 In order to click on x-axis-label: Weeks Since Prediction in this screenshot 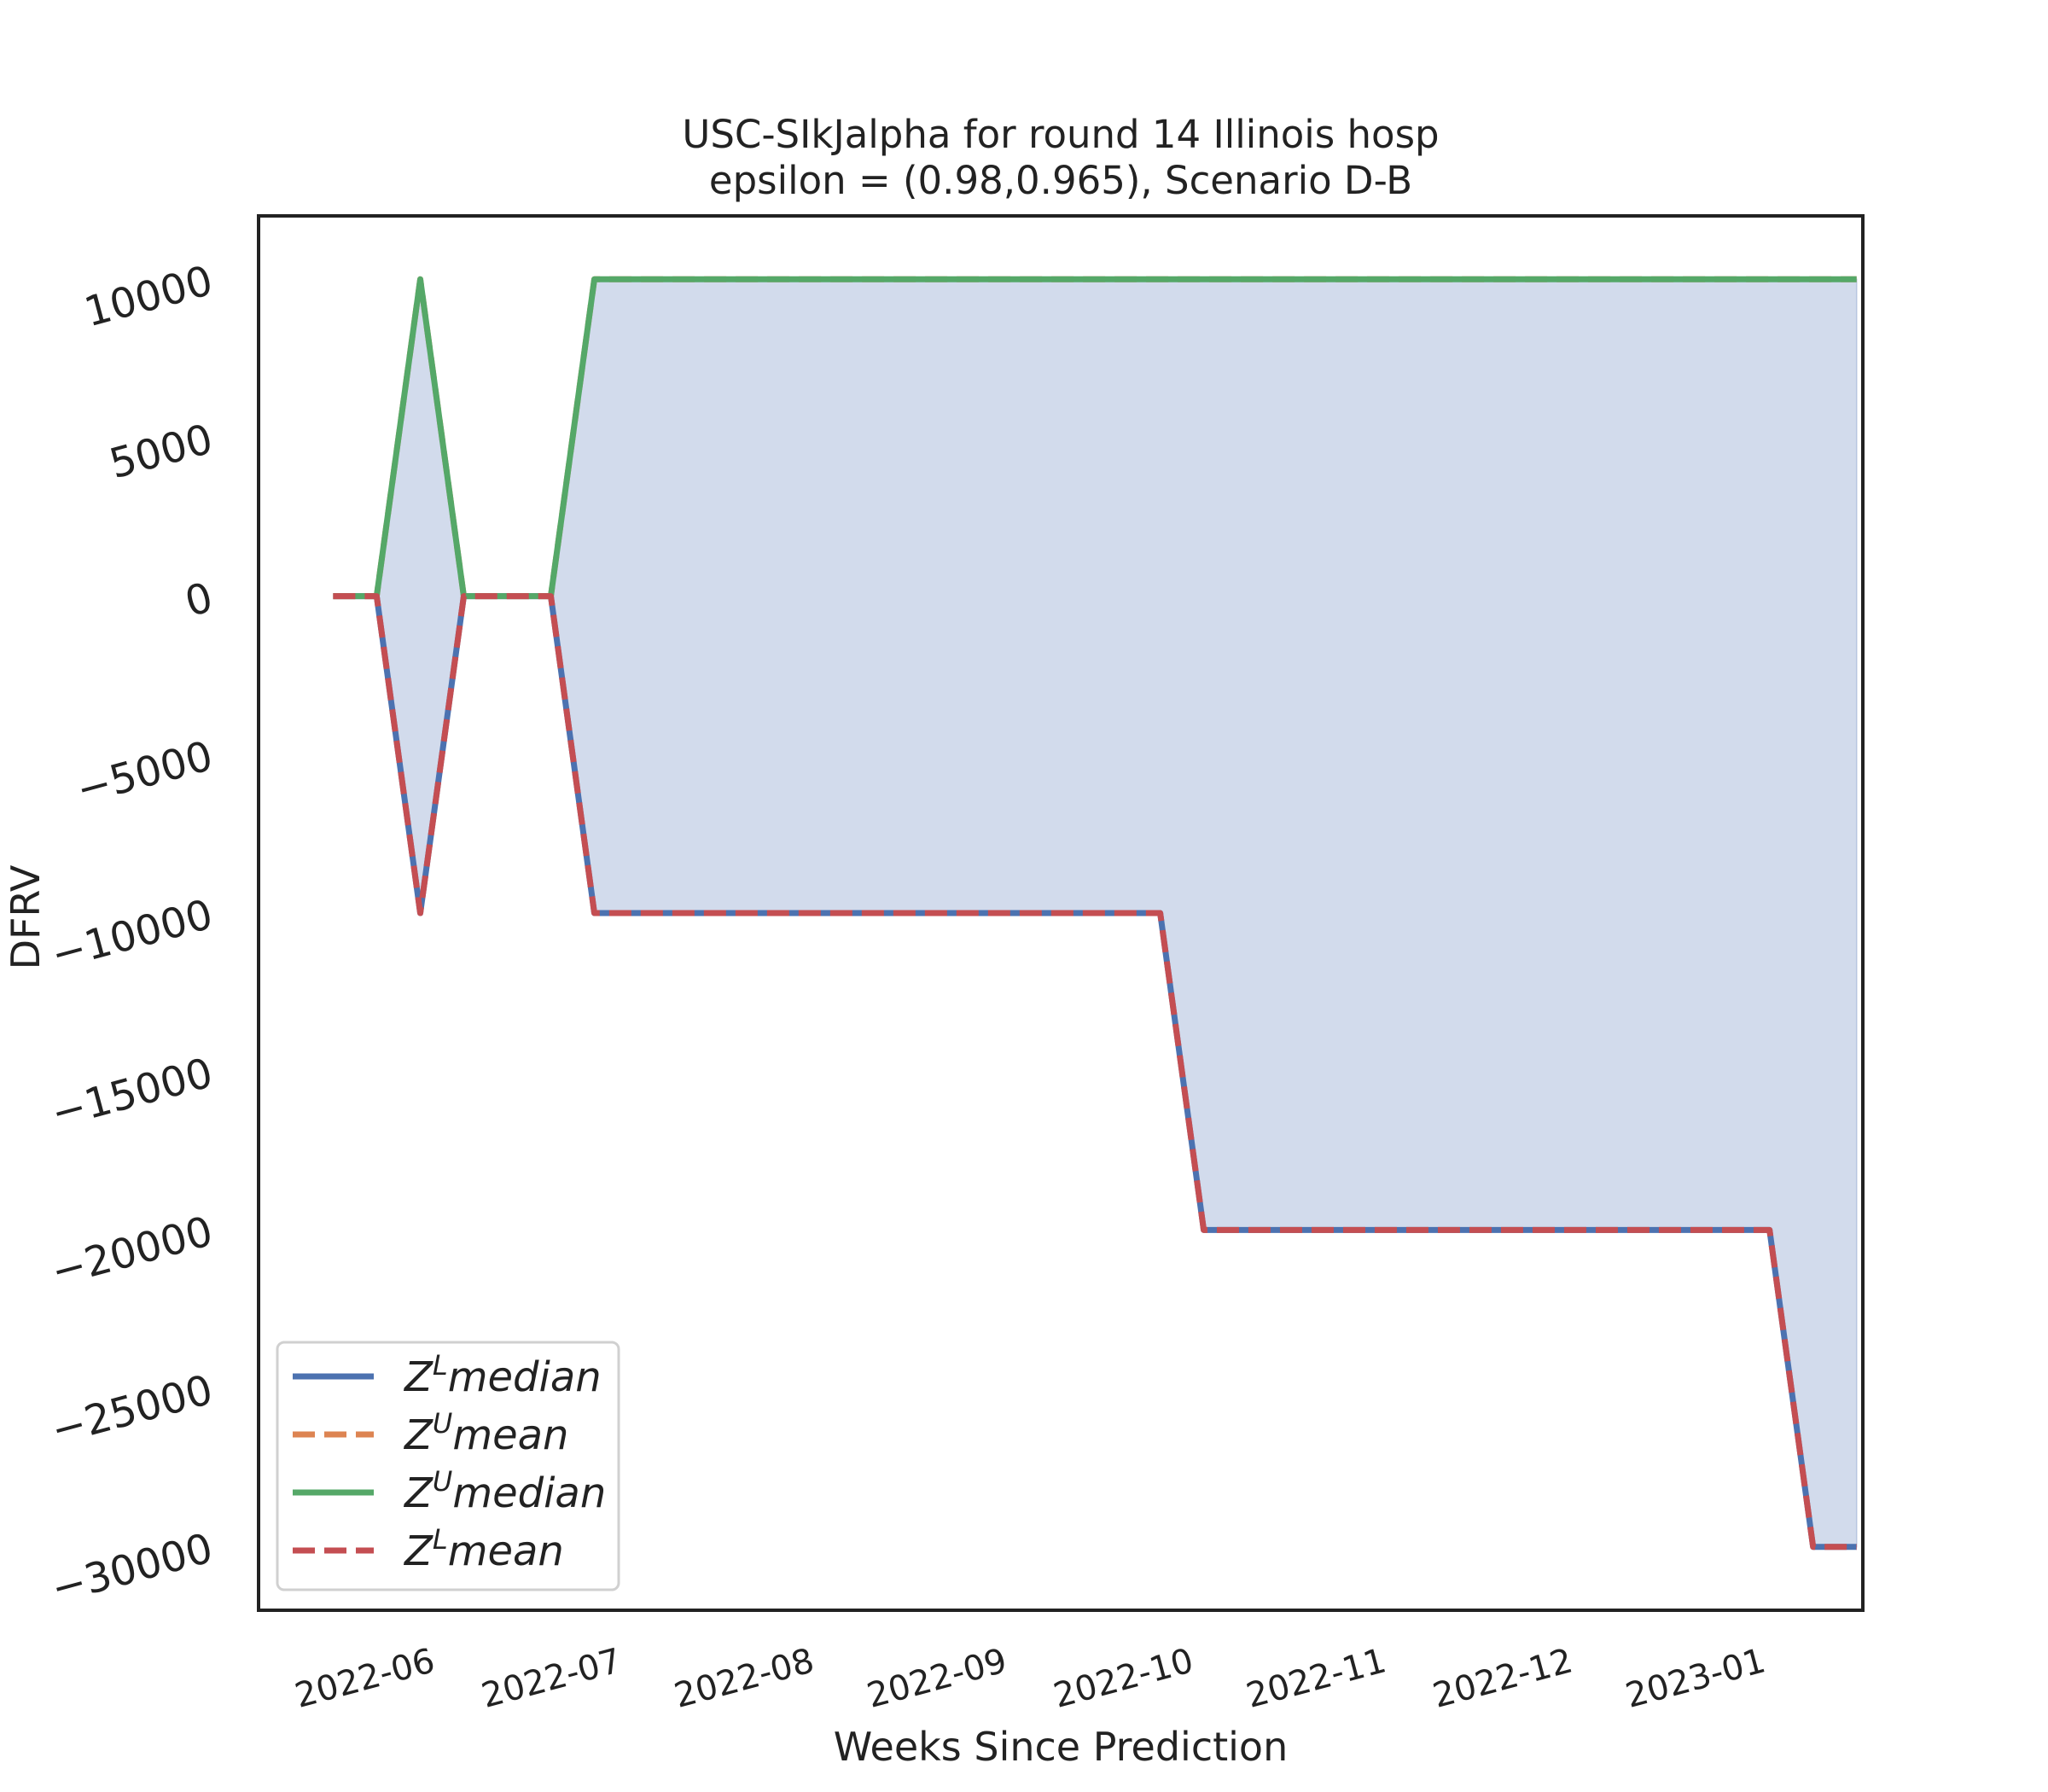, I will do `click(1061, 1747)`.